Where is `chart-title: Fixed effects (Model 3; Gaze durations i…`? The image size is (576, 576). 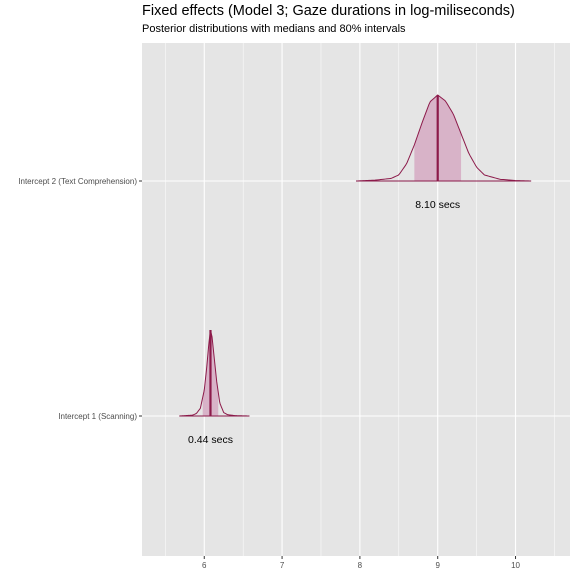
chart-title: Fixed effects (Model 3; Gaze durations i… is located at coordinates (328, 11).